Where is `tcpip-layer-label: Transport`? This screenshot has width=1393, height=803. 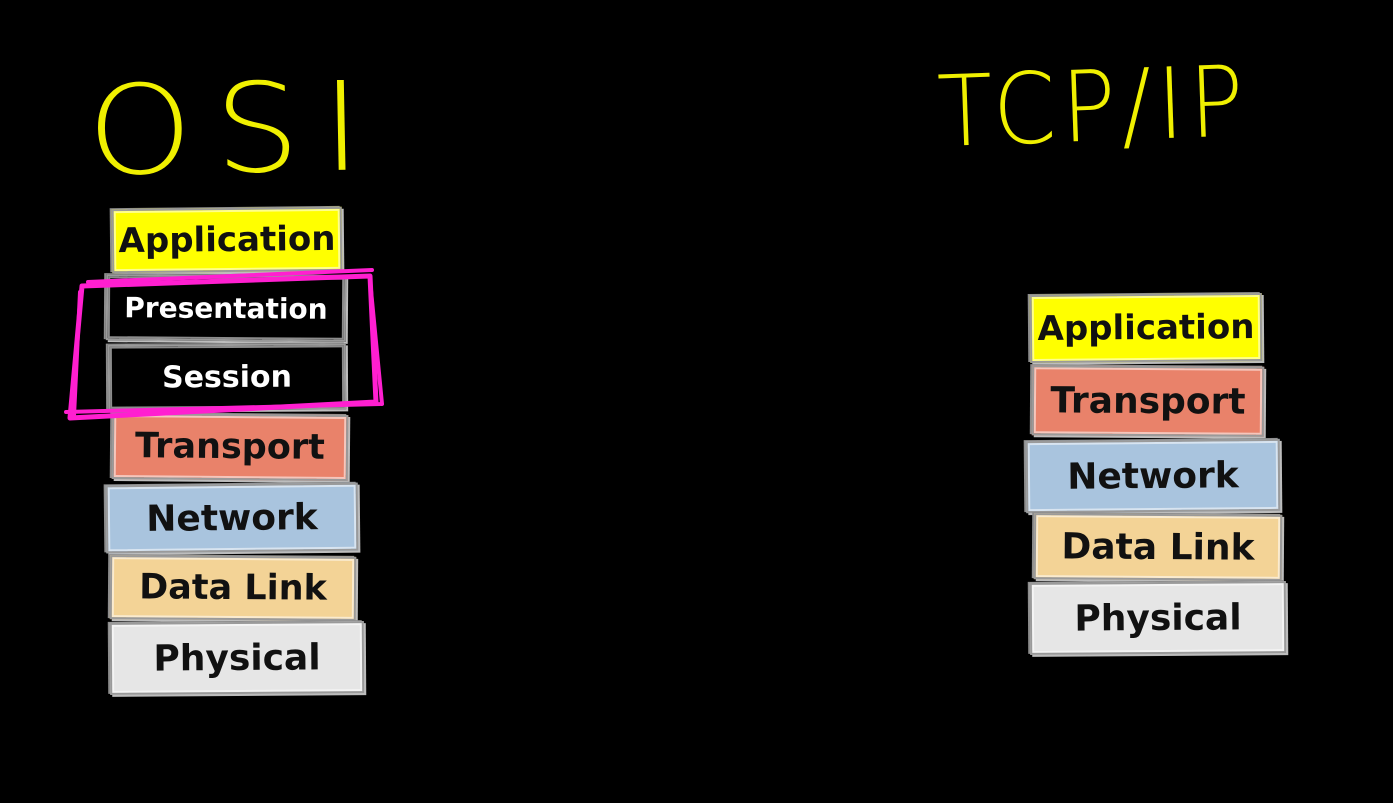 tcpip-layer-label: Transport is located at coordinates (1148, 401).